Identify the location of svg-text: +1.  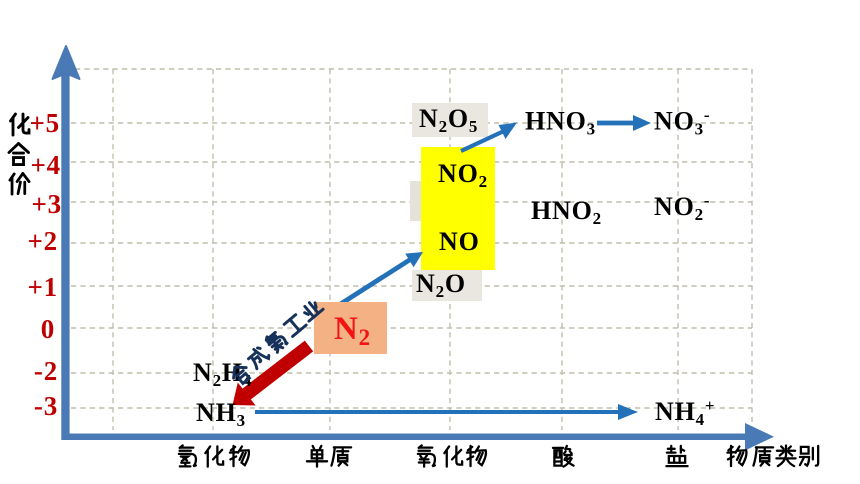
(43, 287).